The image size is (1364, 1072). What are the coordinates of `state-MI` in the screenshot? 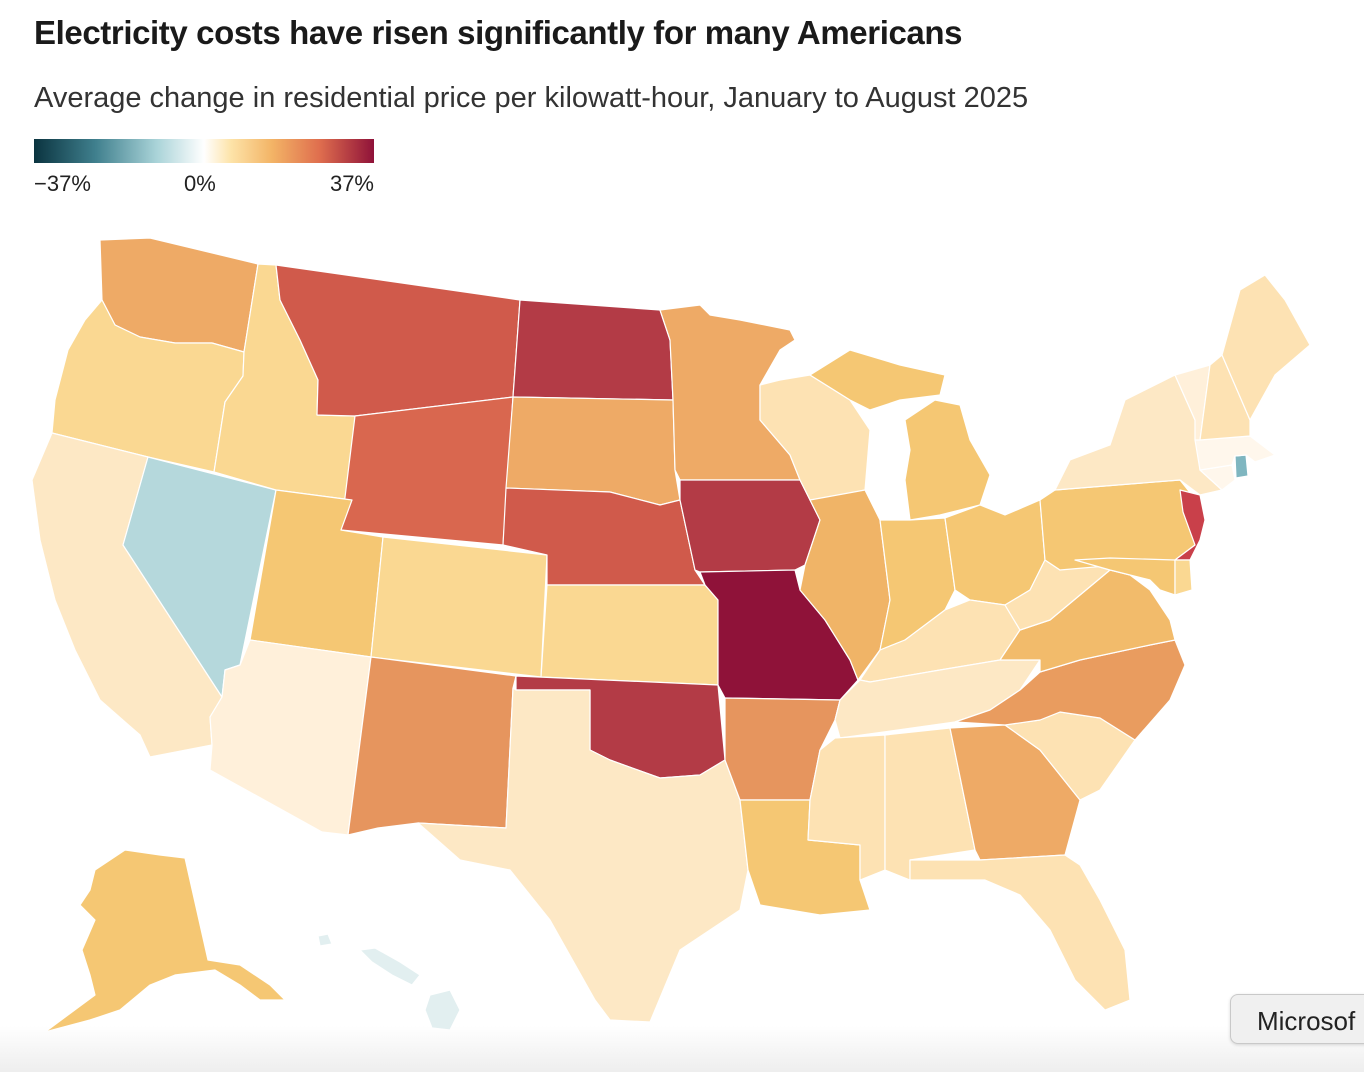 It's located at (877, 380).